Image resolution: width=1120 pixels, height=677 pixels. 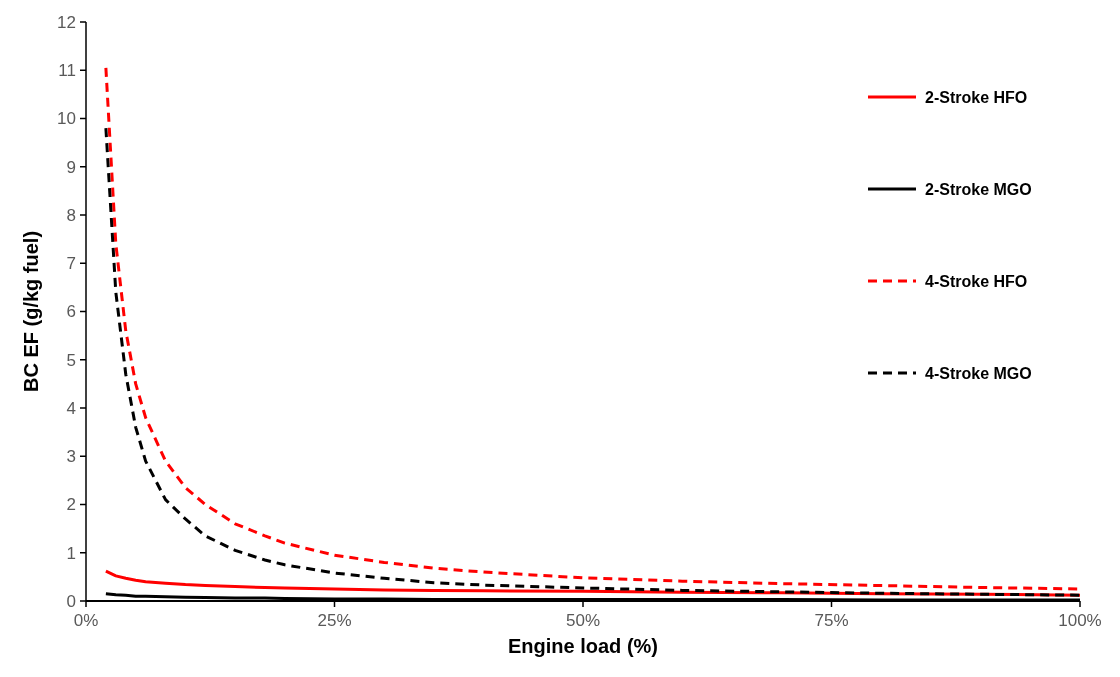 What do you see at coordinates (71, 360) in the screenshot?
I see `y-tick-label: 5` at bounding box center [71, 360].